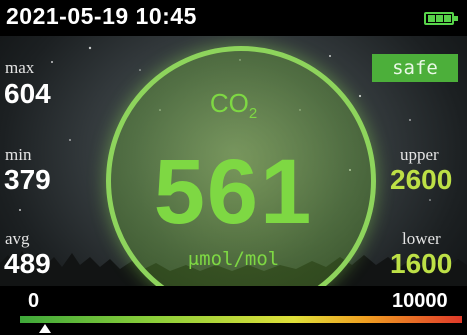 Image resolution: width=467 pixels, height=335 pixels. I want to click on status-badge: safe, so click(415, 68).